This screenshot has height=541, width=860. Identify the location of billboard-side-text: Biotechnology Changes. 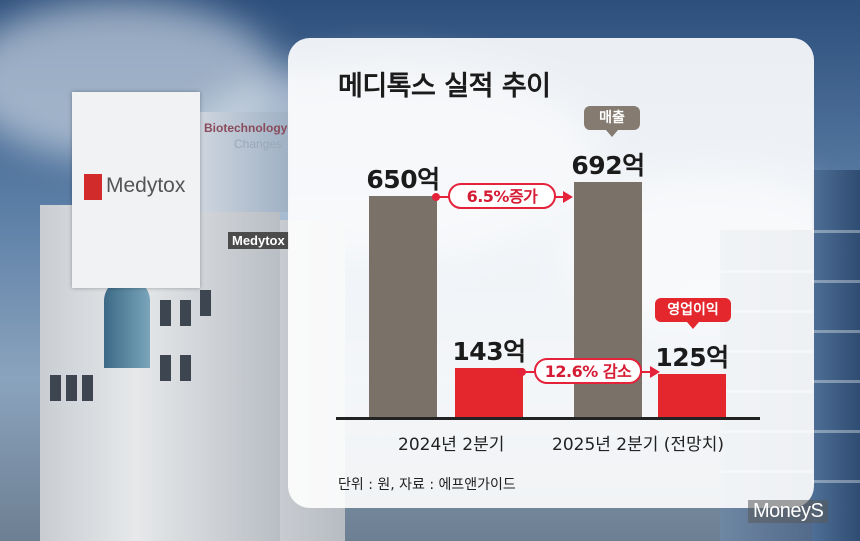
(246, 136).